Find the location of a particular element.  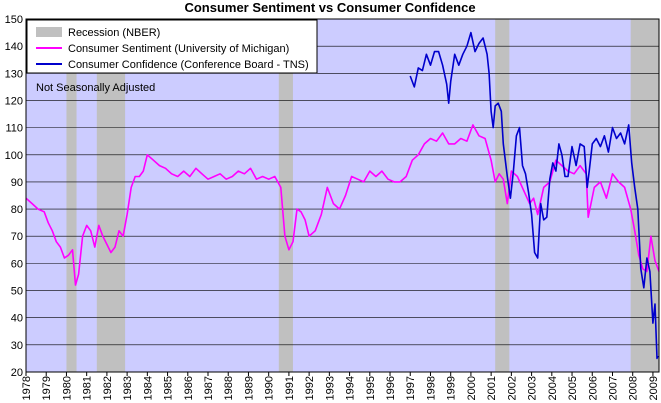

y-tick-label: 120 is located at coordinates (14, 101).